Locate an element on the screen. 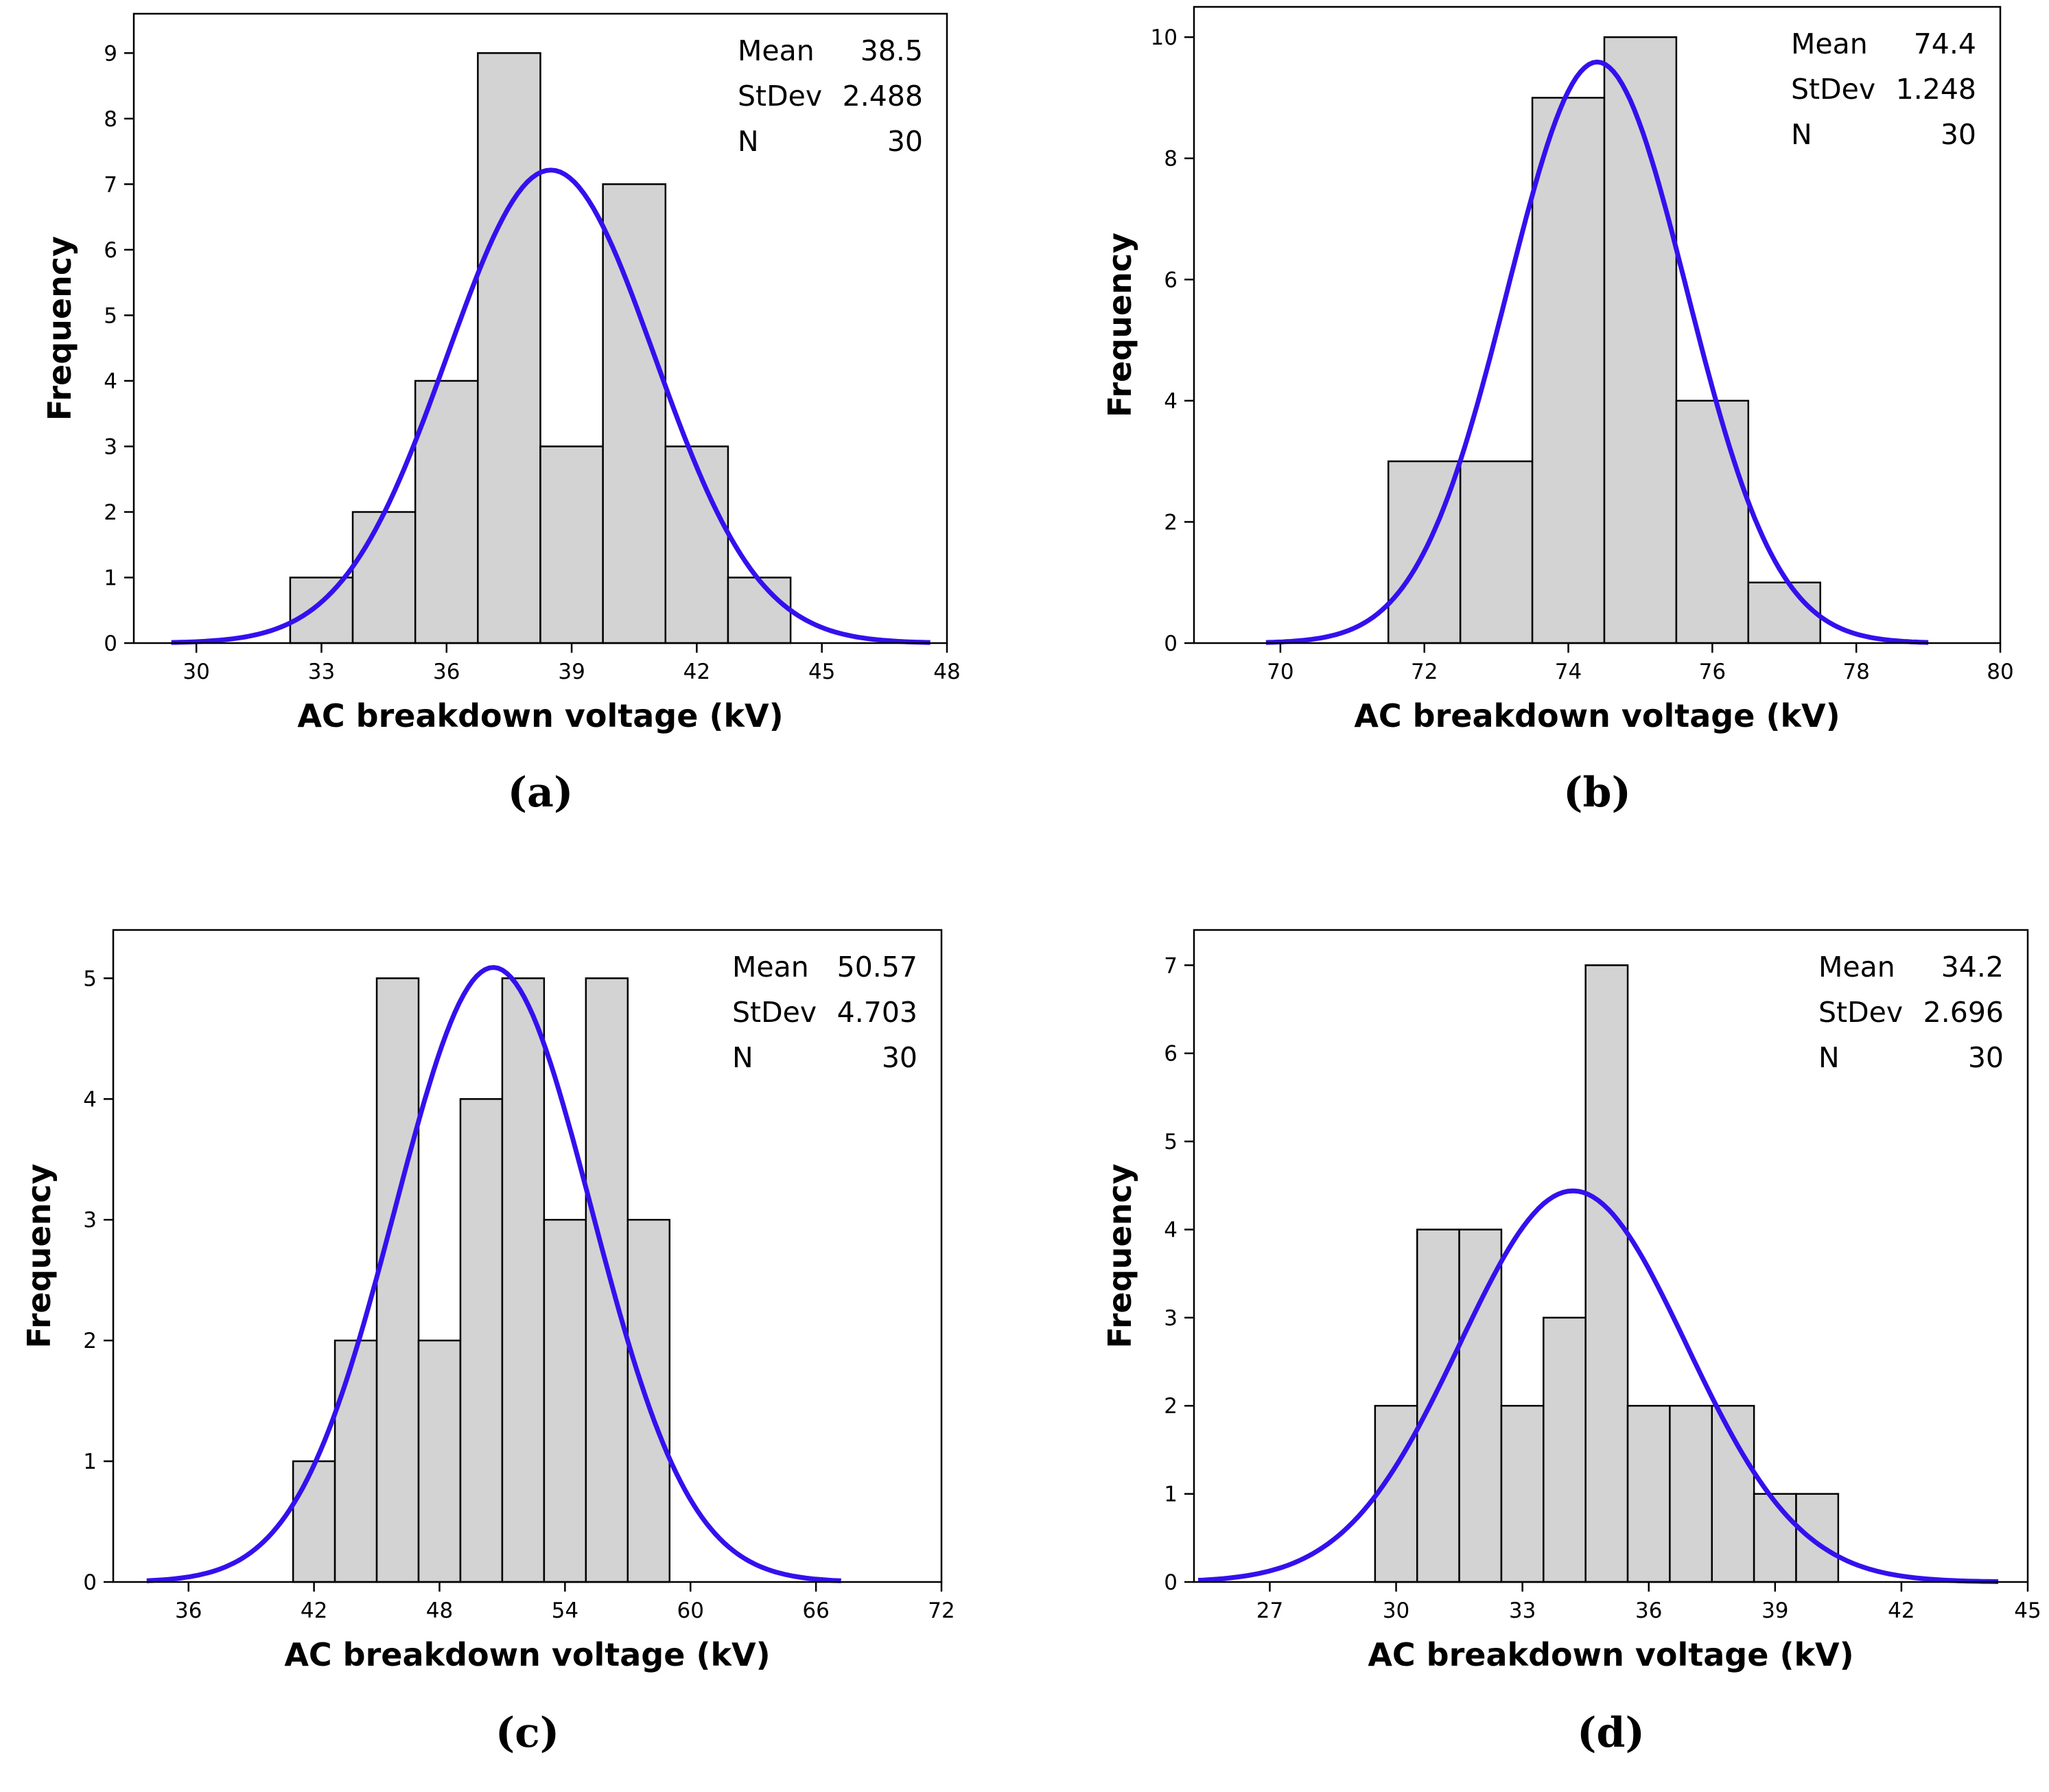 The image size is (2049, 1792). x-tick-label: 27 is located at coordinates (1269, 1610).